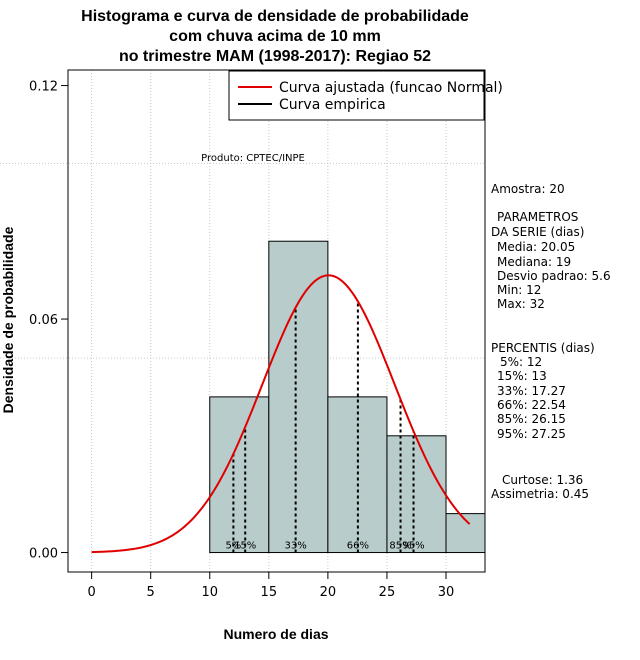 This screenshot has width=640, height=660. I want to click on stat-amostra: Amostra: 20, so click(528, 189).